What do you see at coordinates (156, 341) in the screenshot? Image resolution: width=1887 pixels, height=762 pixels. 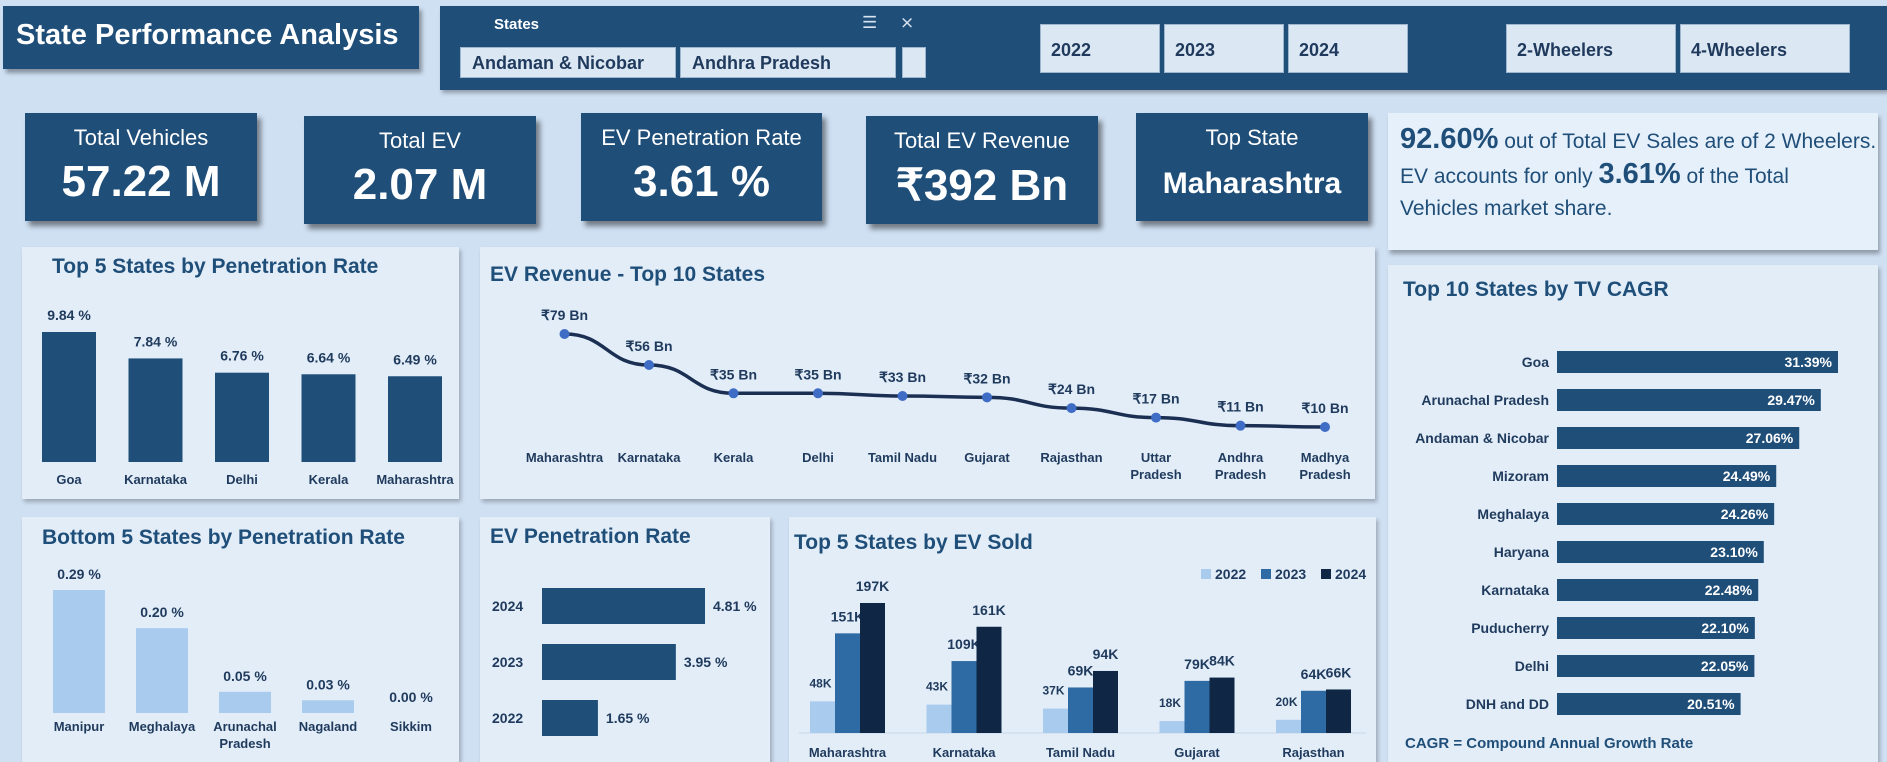 I see `data-label: 7.84 %` at bounding box center [156, 341].